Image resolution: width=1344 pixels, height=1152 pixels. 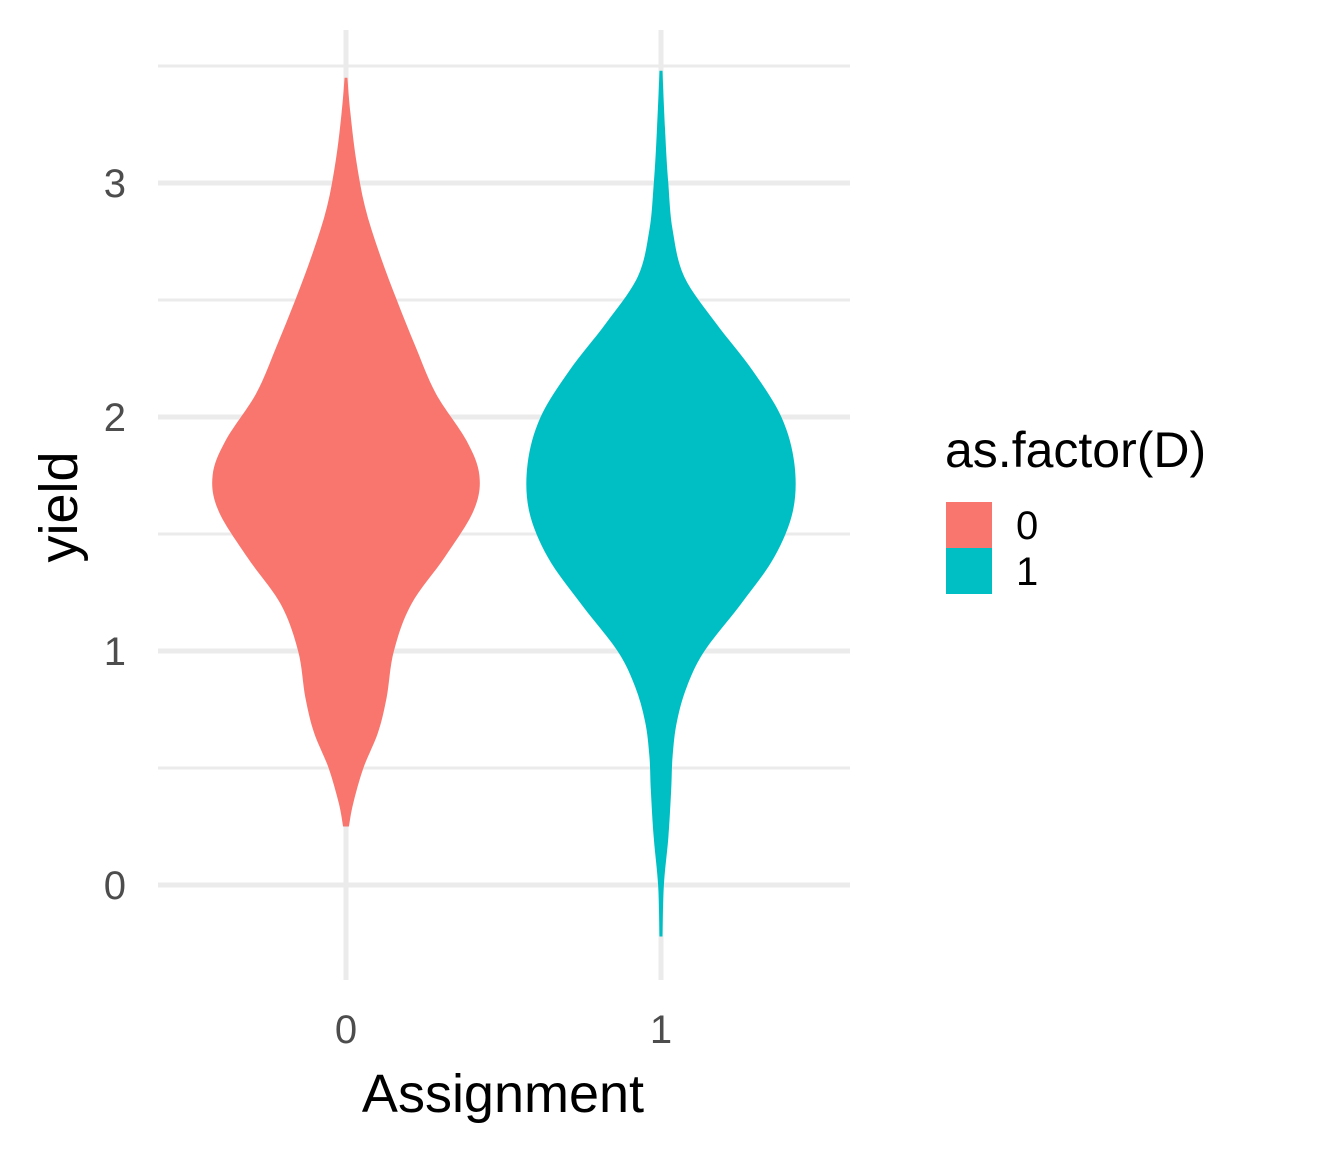 I want to click on x-tick-label-0: 0, so click(x=346, y=1030).